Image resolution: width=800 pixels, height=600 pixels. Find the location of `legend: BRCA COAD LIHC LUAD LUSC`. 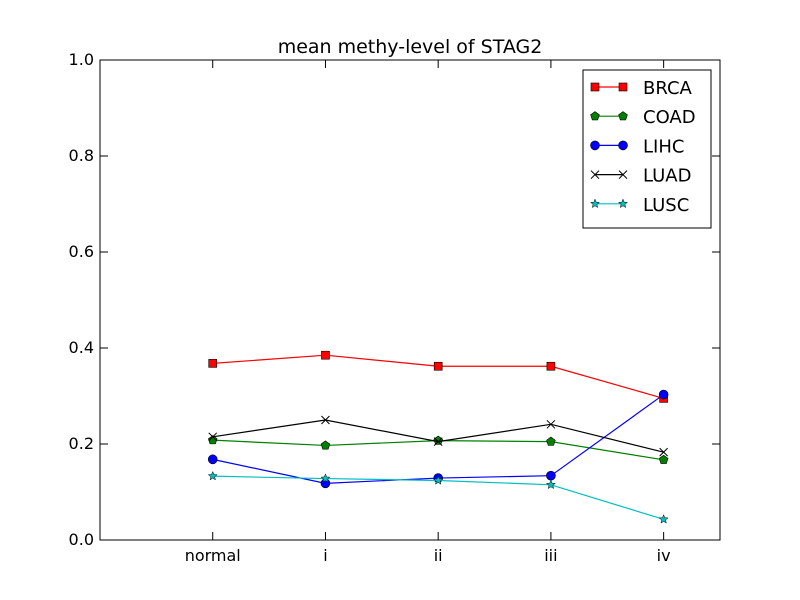

legend: BRCA COAD LIHC LUAD LUSC is located at coordinates (647, 149).